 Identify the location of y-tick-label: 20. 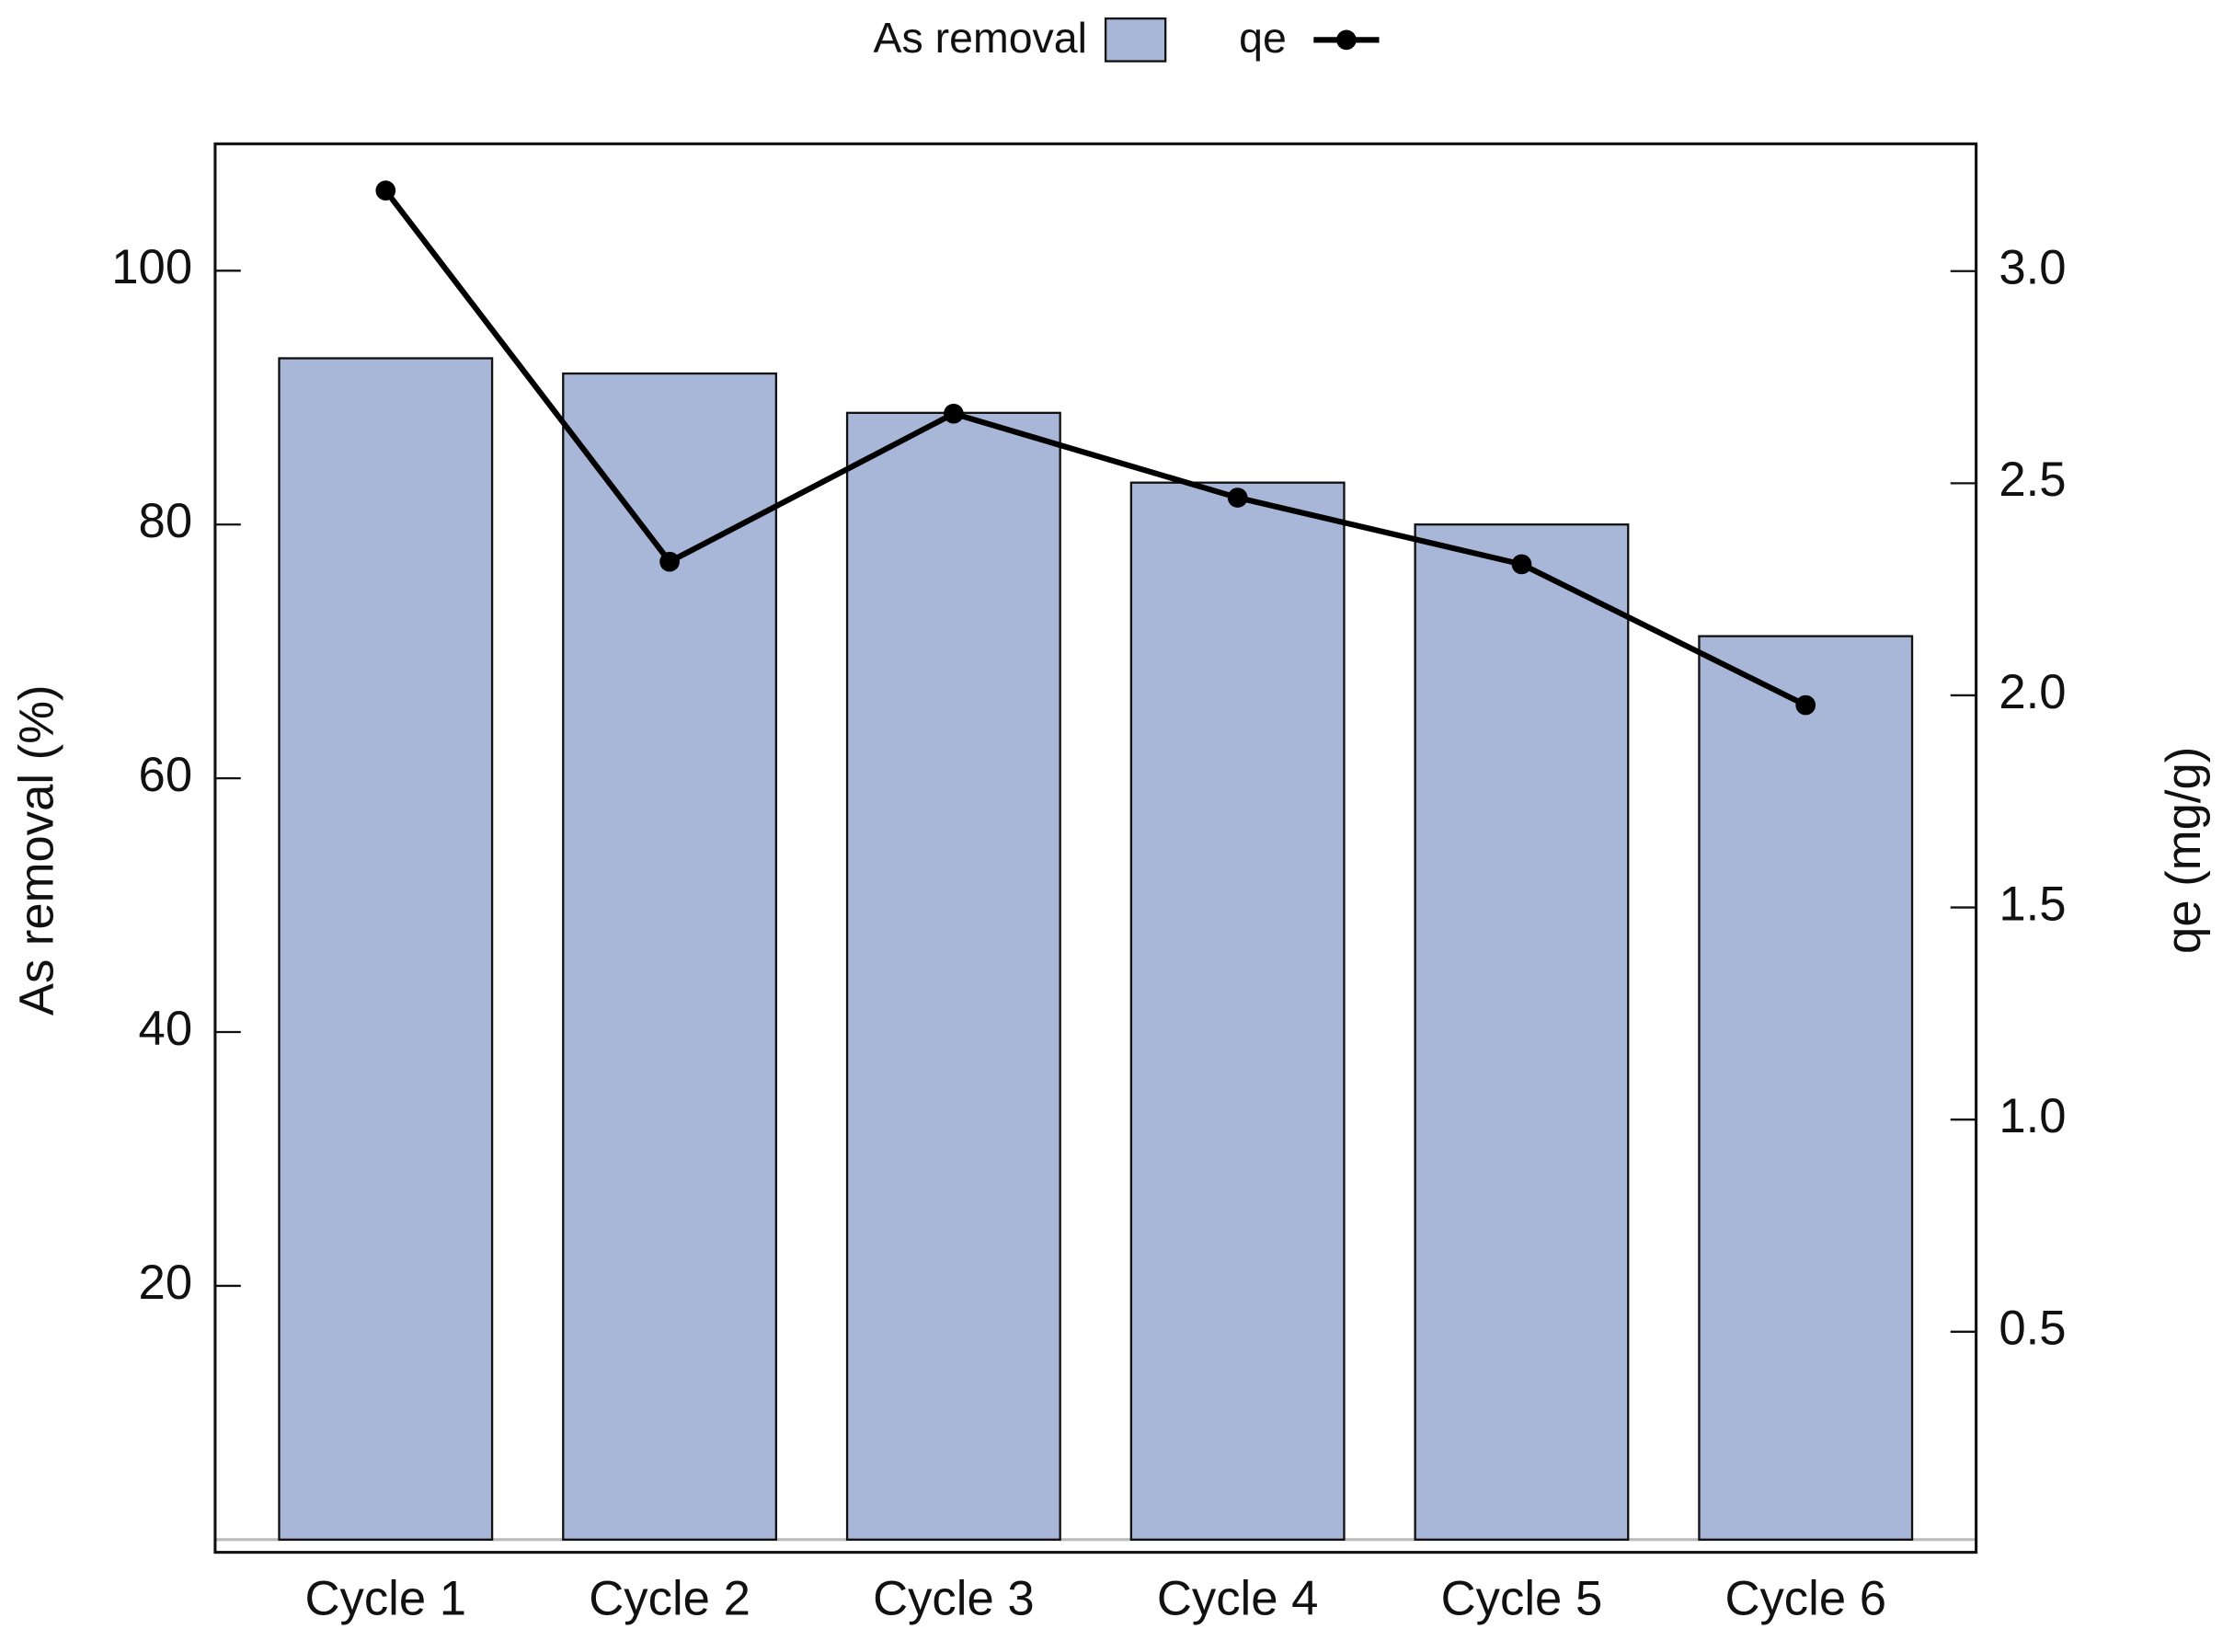
(166, 1283).